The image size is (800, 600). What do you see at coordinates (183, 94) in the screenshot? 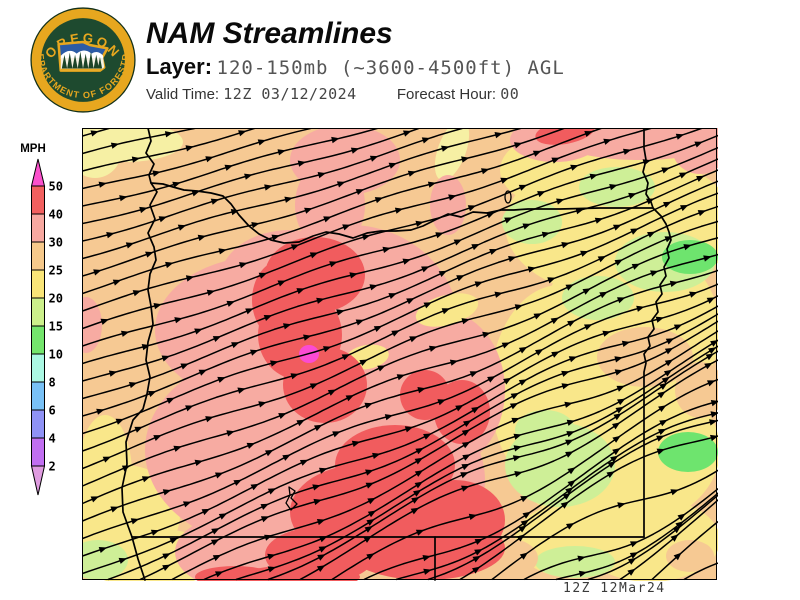
I see `valid-time-label: Valid Time:` at bounding box center [183, 94].